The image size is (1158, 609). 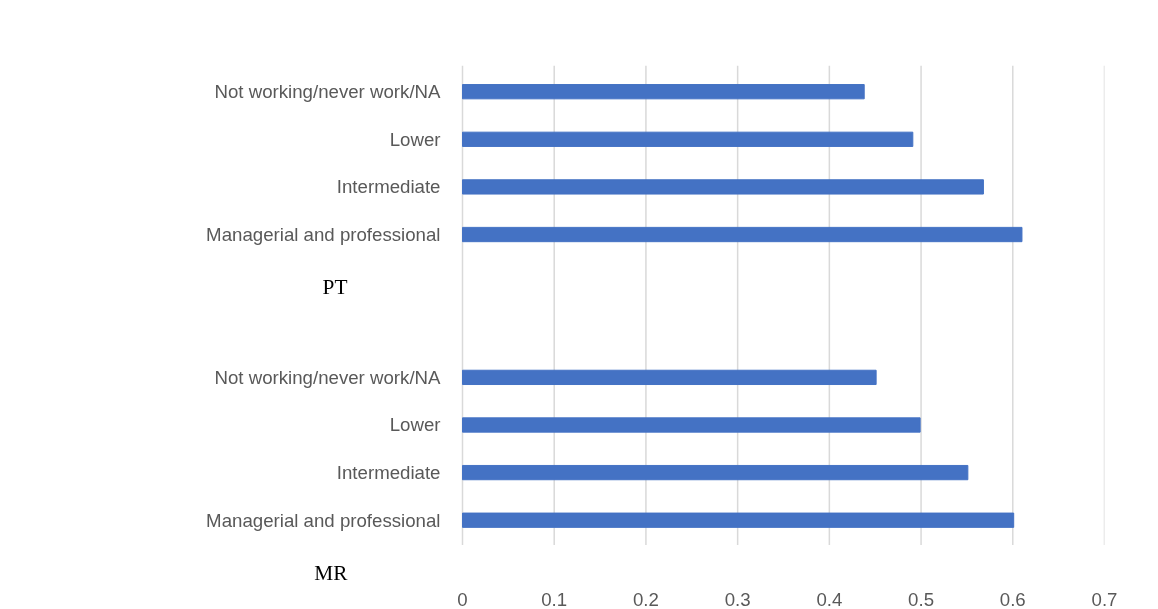 I want to click on x-tick-label: 0.4, so click(x=829, y=598).